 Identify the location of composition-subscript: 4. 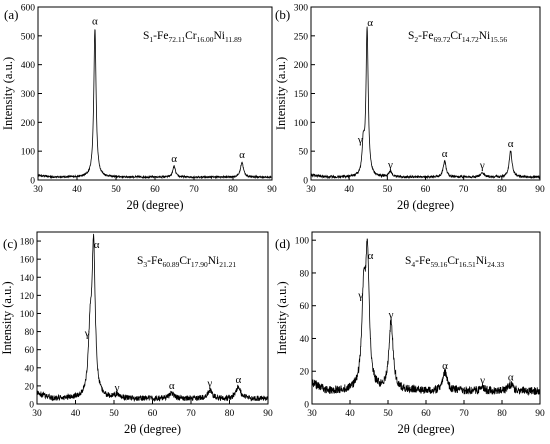
(413, 264).